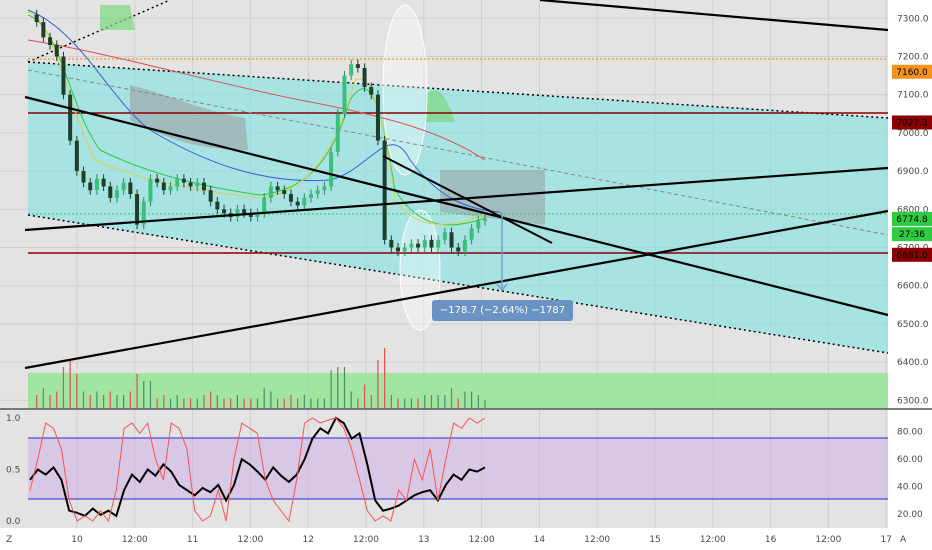 Image resolution: width=932 pixels, height=550 pixels. Describe the element at coordinates (913, 134) in the screenshot. I see `price-tick-label: 7000.0` at that location.